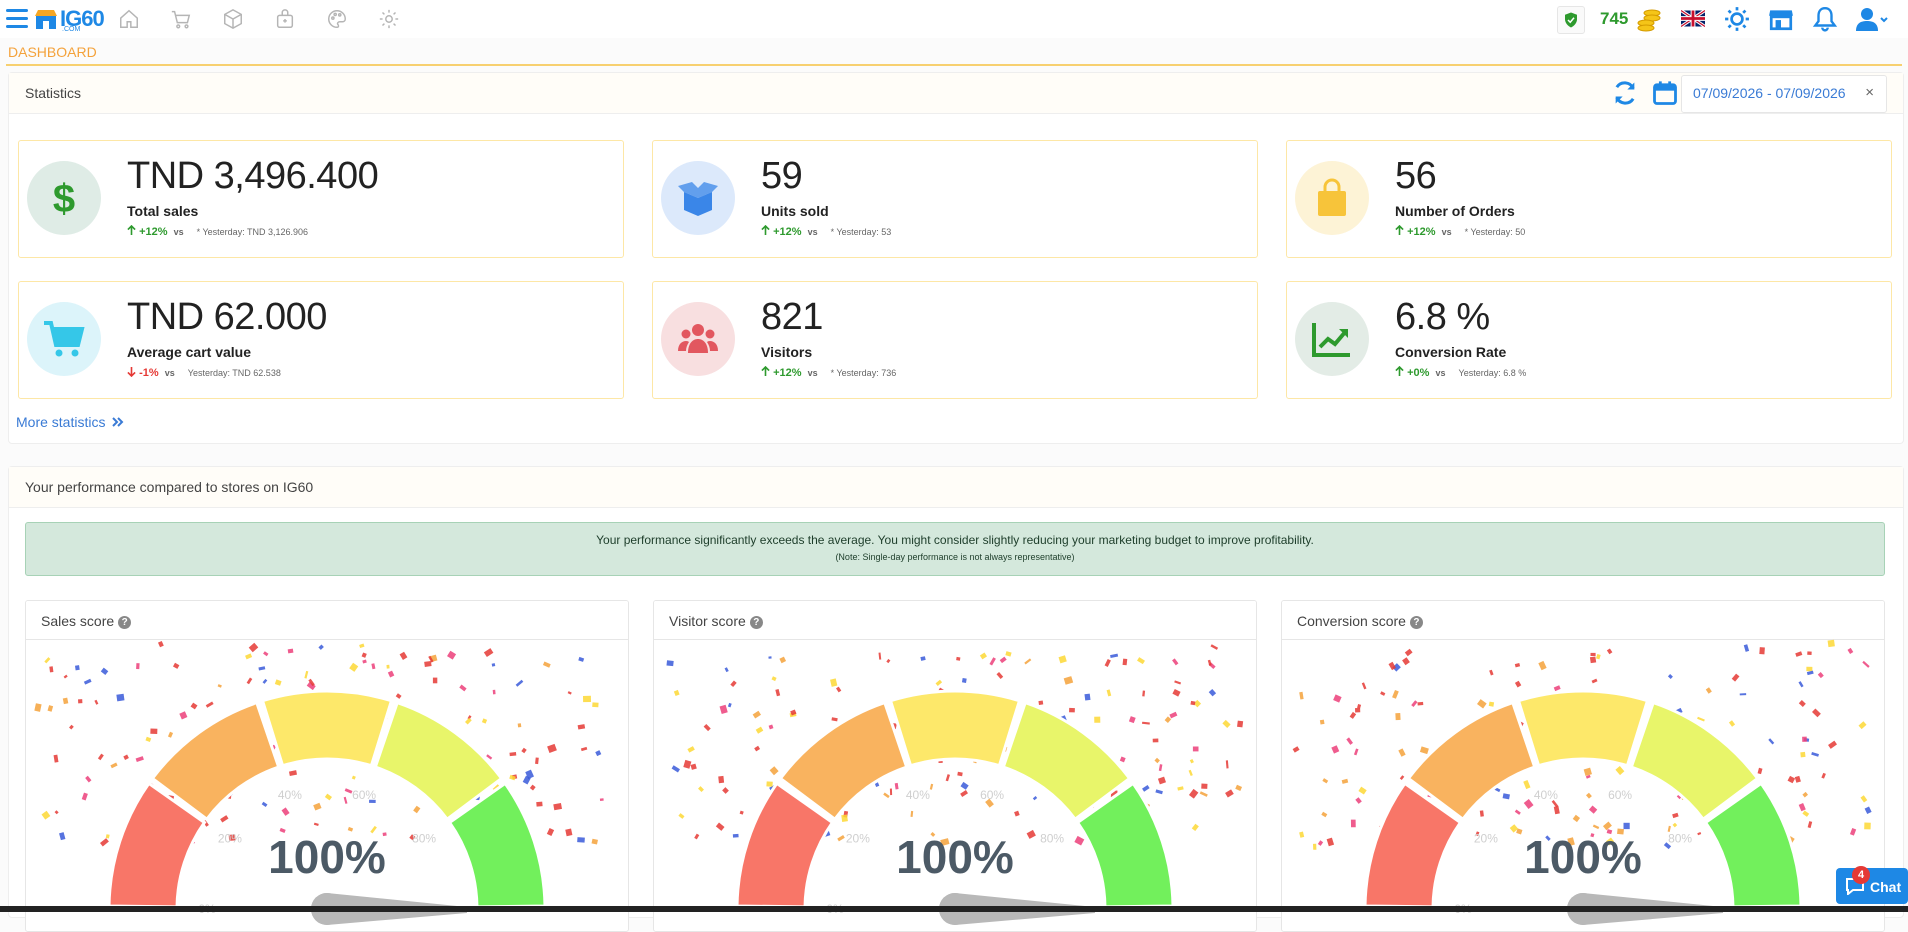  Describe the element at coordinates (1650, 19) in the screenshot. I see `coins-icon` at that location.